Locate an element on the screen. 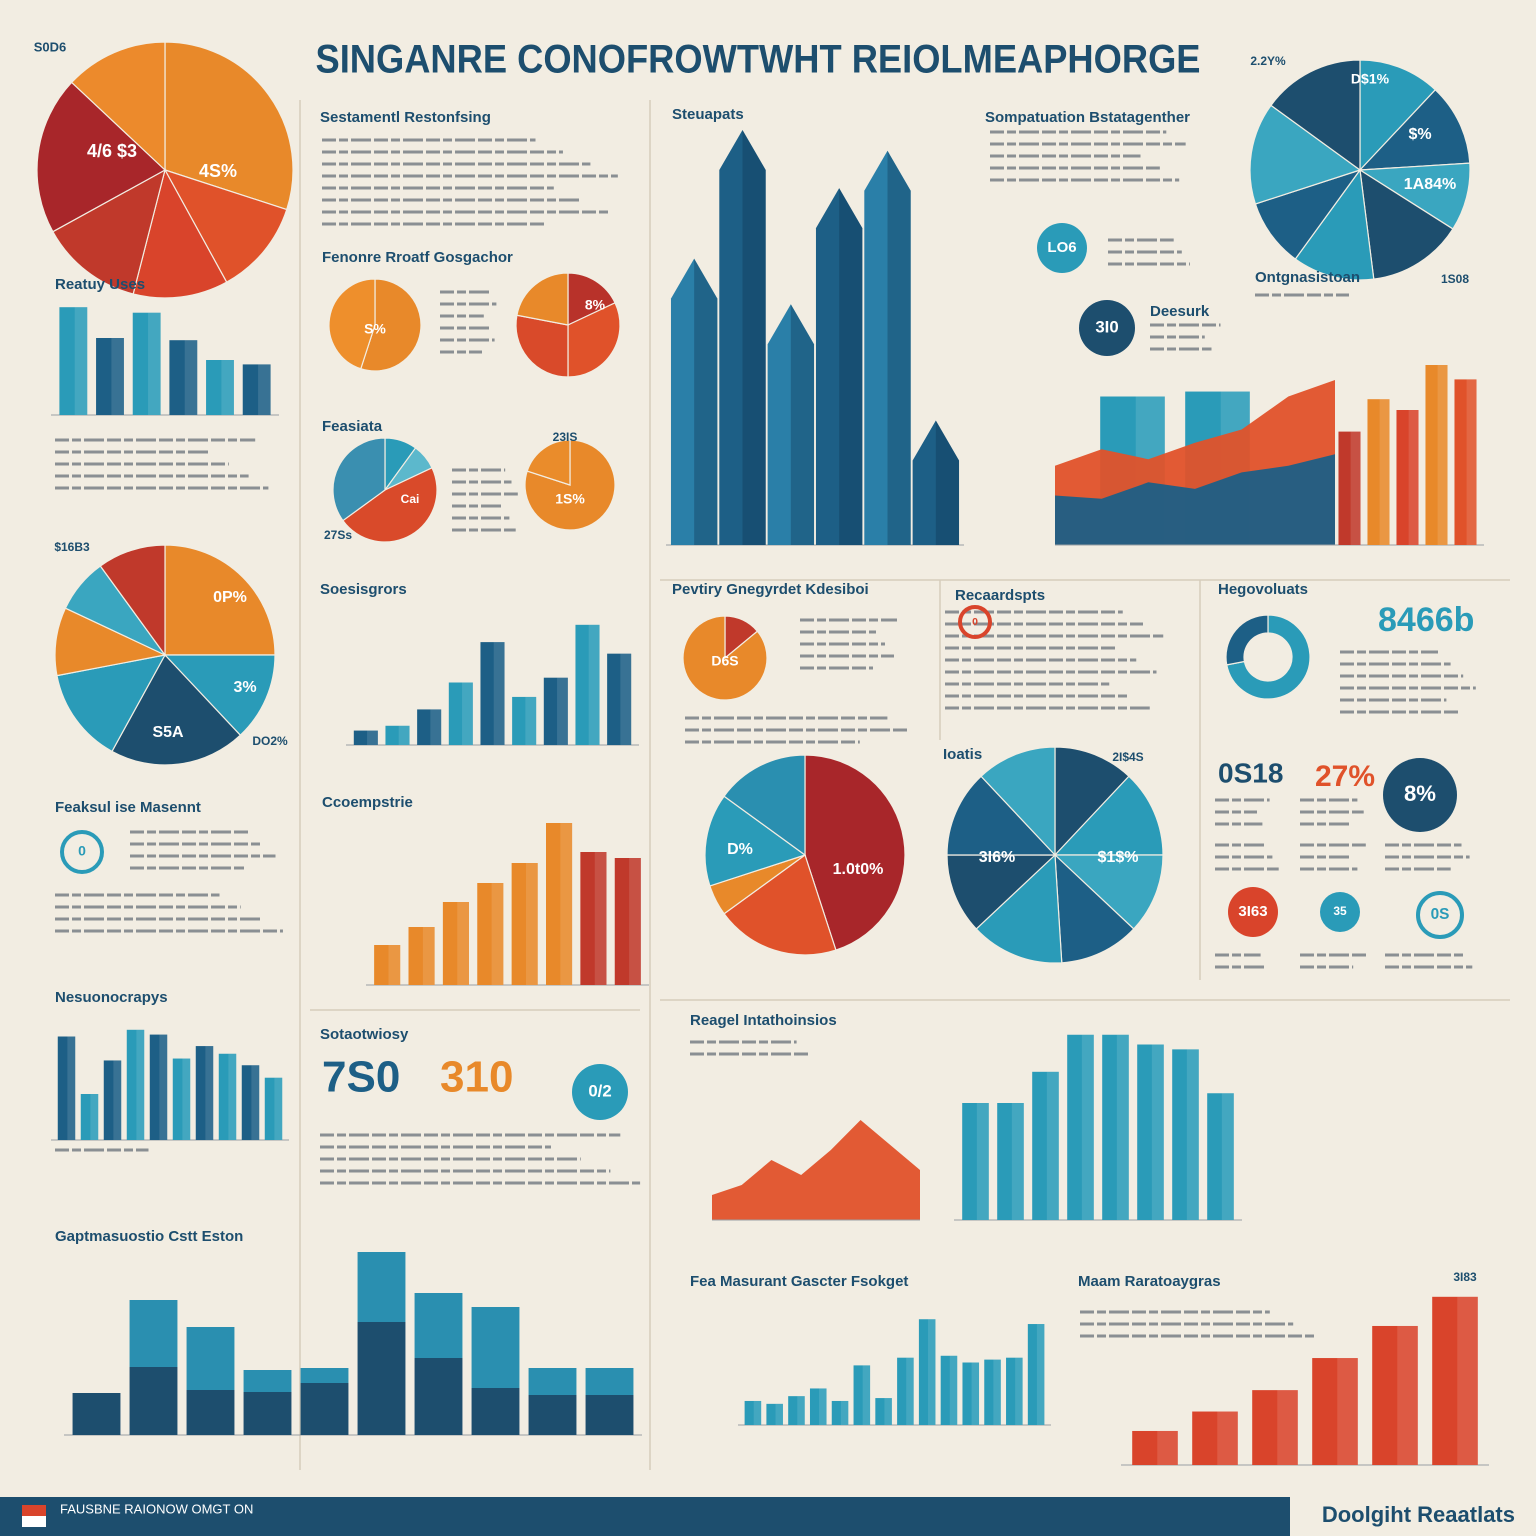 This screenshot has height=1536, width=1536. chart-title: Reagel Intathoinsios is located at coordinates (763, 1020).